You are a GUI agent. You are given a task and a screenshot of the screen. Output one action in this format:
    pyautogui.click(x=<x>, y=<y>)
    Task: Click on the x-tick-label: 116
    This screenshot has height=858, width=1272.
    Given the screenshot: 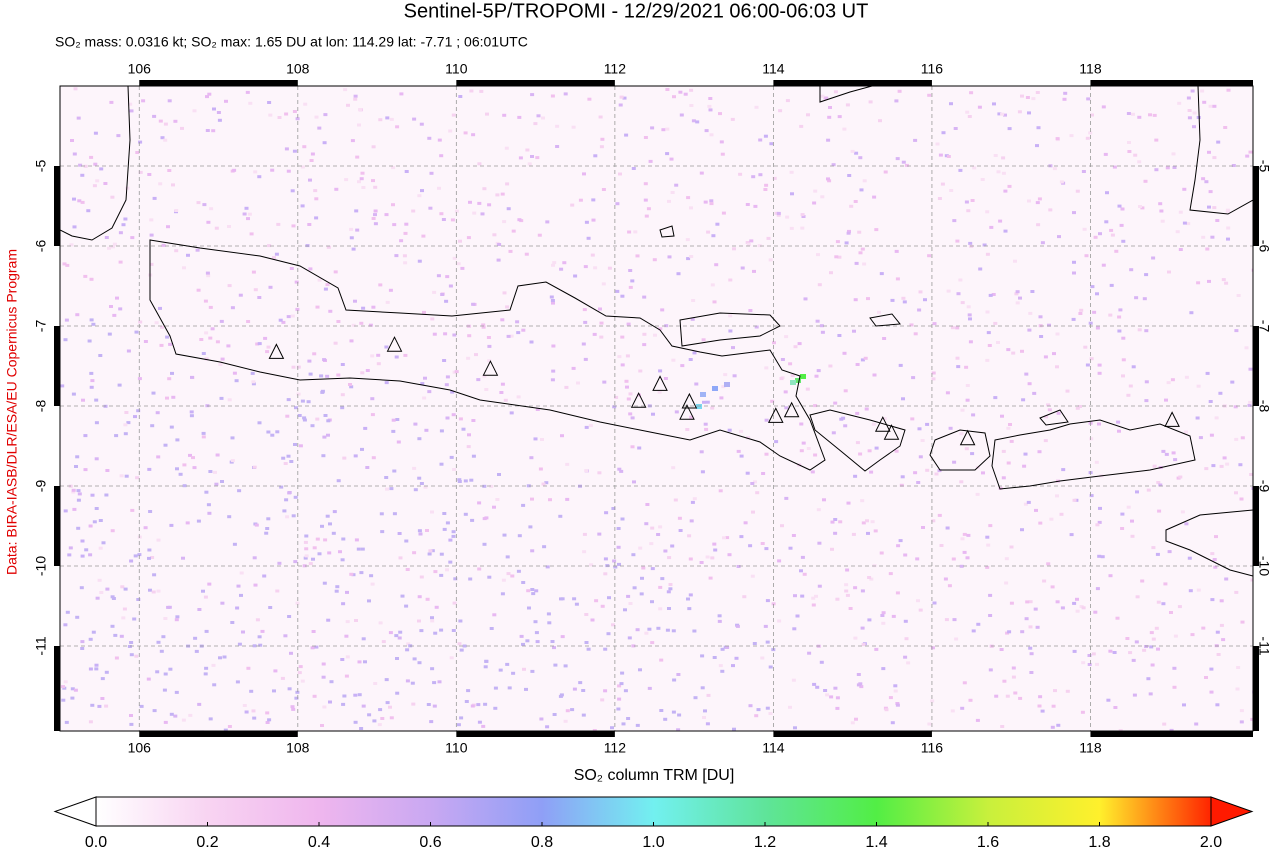 What is the action you would take?
    pyautogui.click(x=932, y=69)
    